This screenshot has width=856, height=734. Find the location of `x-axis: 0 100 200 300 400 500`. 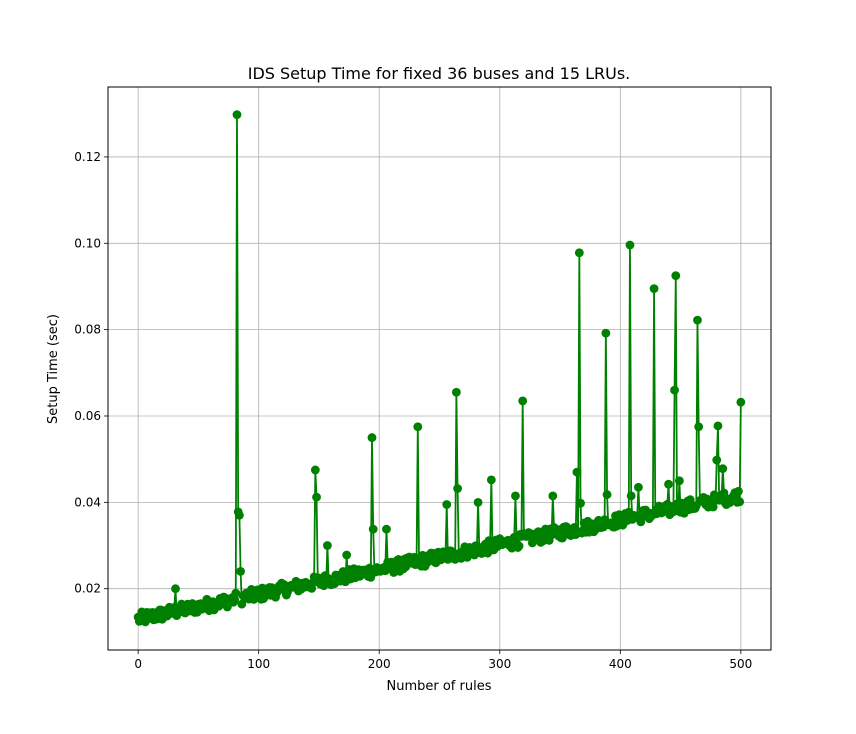

x-axis: 0 100 200 300 400 500 is located at coordinates (443, 660).